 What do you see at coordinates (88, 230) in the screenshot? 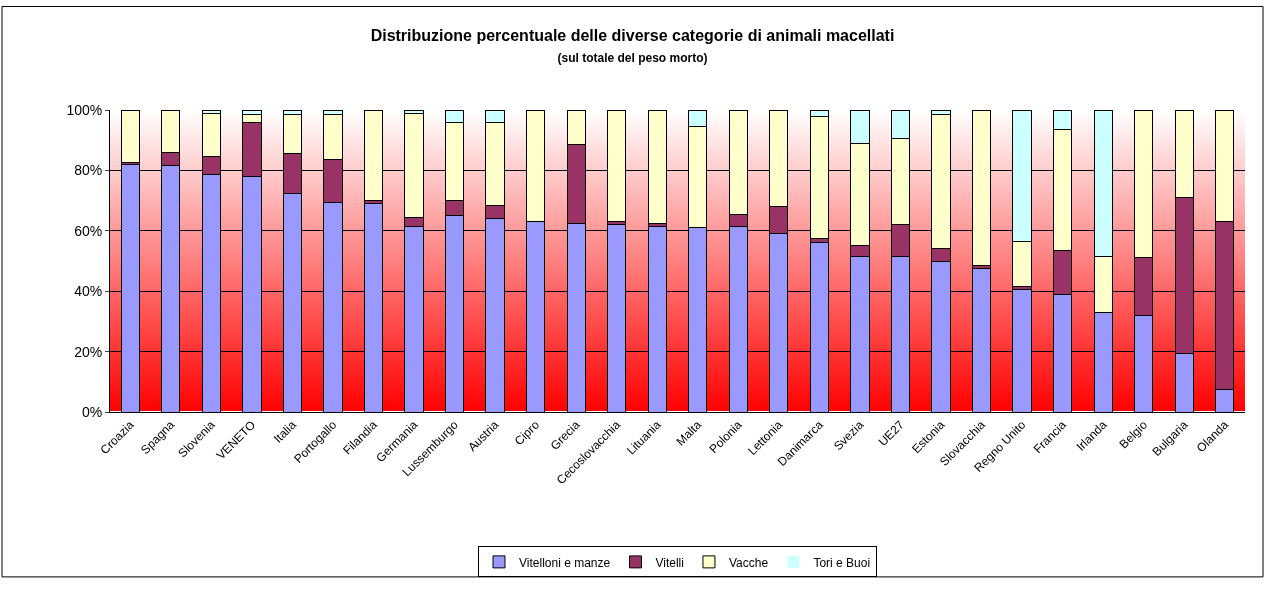
I see `y-tick-label: 60%` at bounding box center [88, 230].